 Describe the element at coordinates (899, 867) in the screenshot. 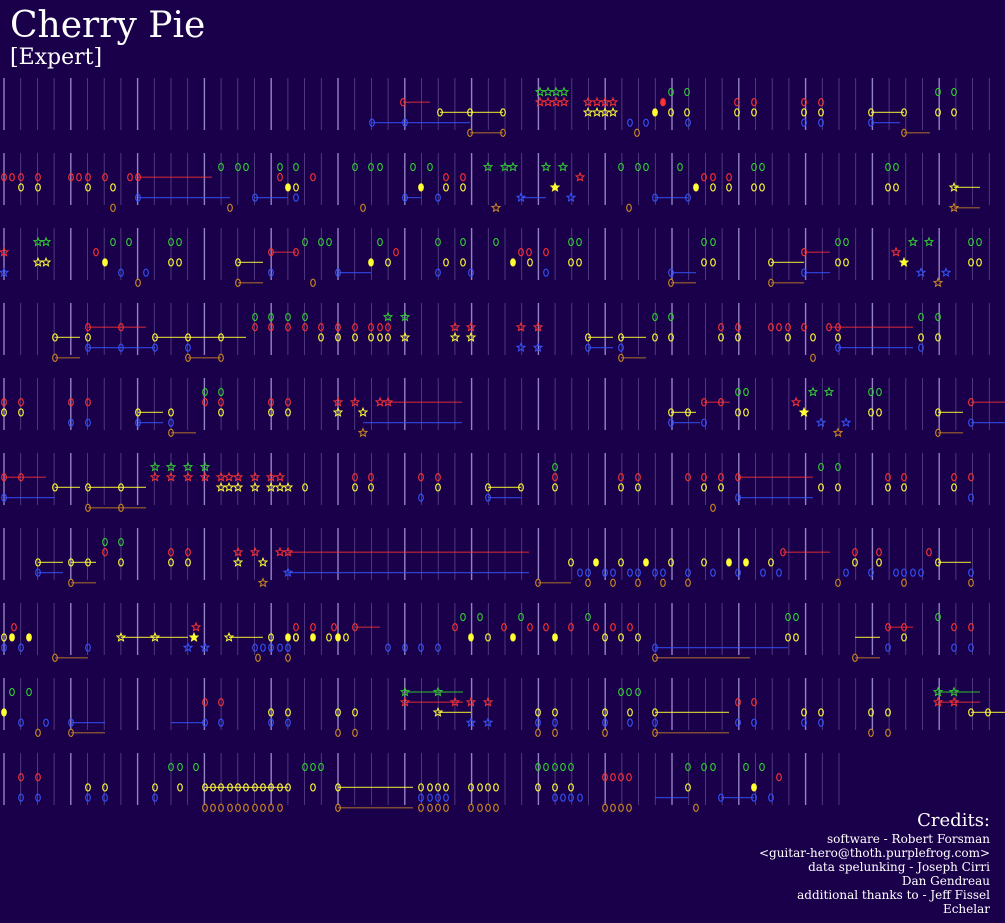

I see `credits-line-data-spelunking: data spelunking - Joseph Cirri` at that location.